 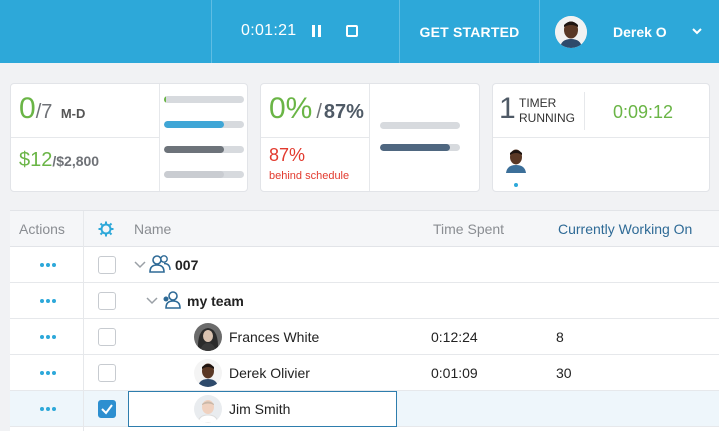 What do you see at coordinates (516, 160) in the screenshot?
I see `running-timer-avatar` at bounding box center [516, 160].